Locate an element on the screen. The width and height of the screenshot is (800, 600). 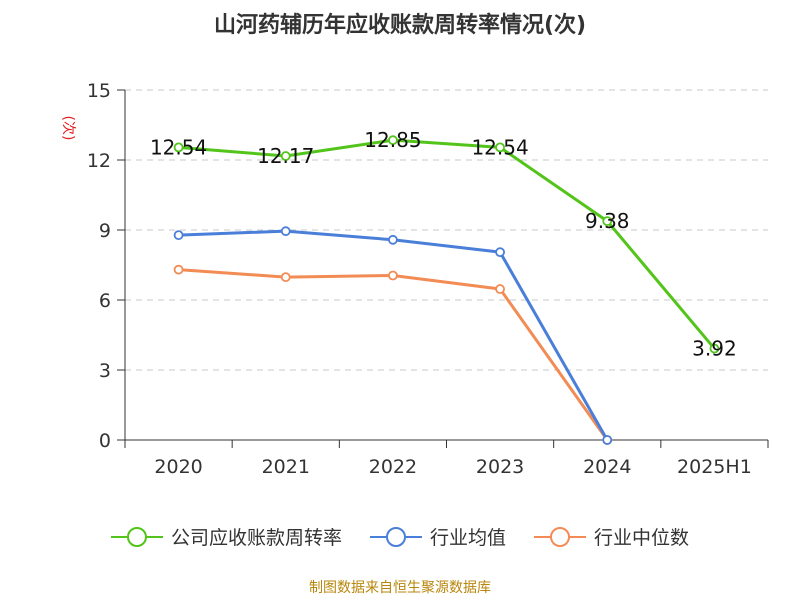
legend-item-1: 公司应收账款周转率 is located at coordinates (226, 538).